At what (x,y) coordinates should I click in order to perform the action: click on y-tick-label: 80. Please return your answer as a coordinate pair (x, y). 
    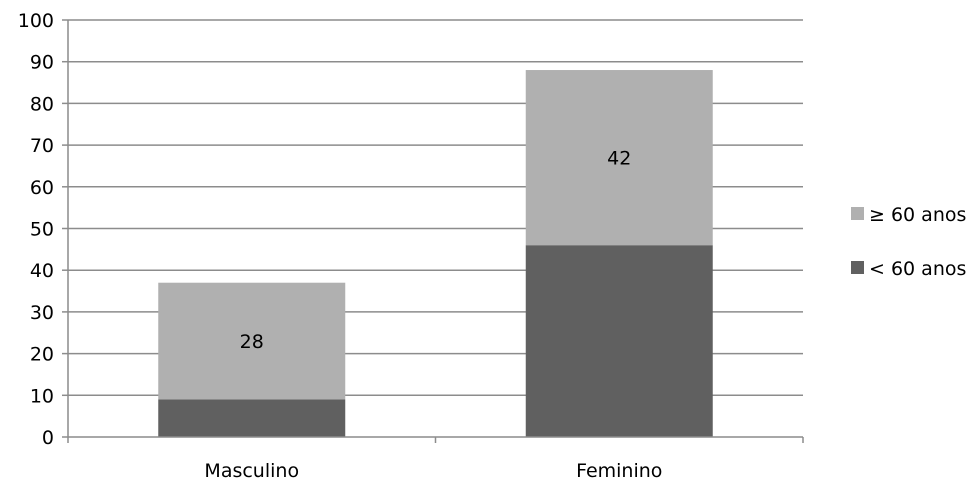
    Looking at the image, I should click on (42, 104).